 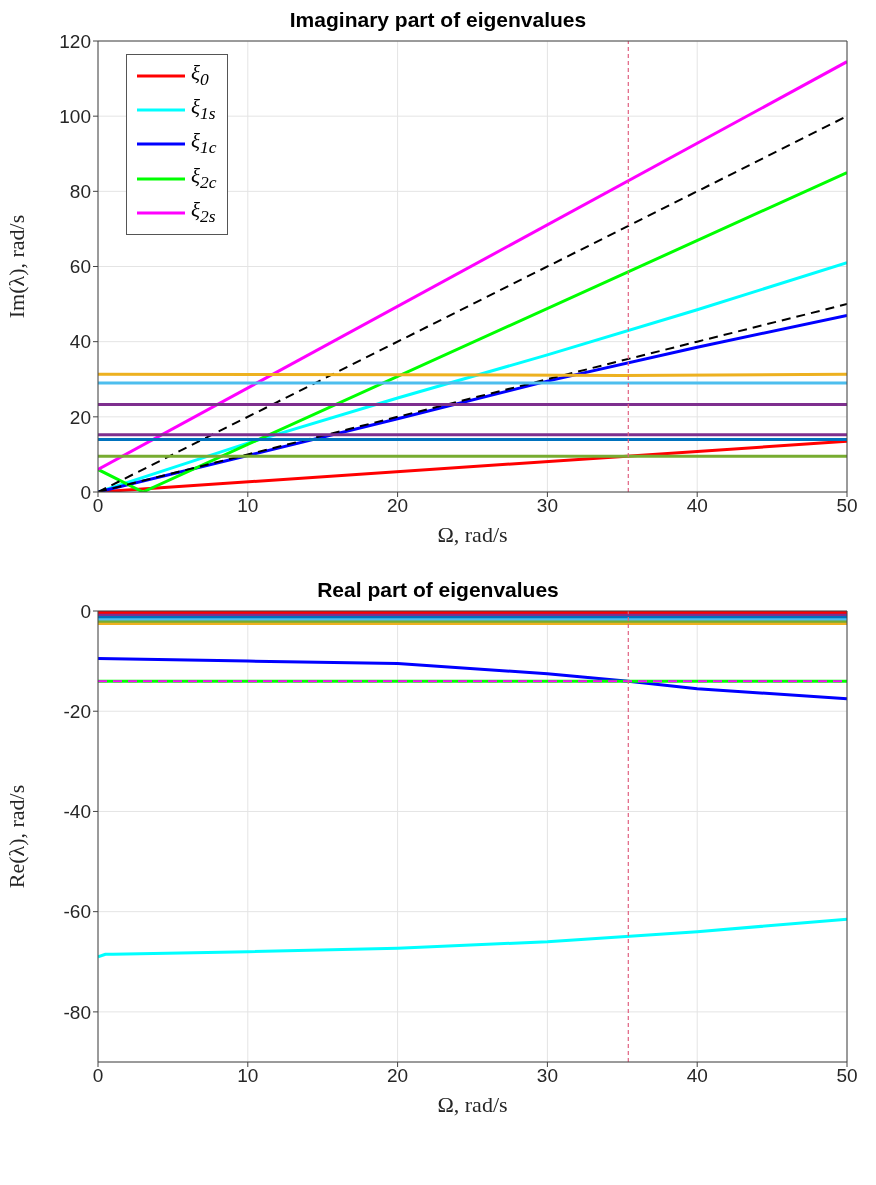 What do you see at coordinates (16, 836) in the screenshot?
I see `y-axis-title: Re(λ), rad/s` at bounding box center [16, 836].